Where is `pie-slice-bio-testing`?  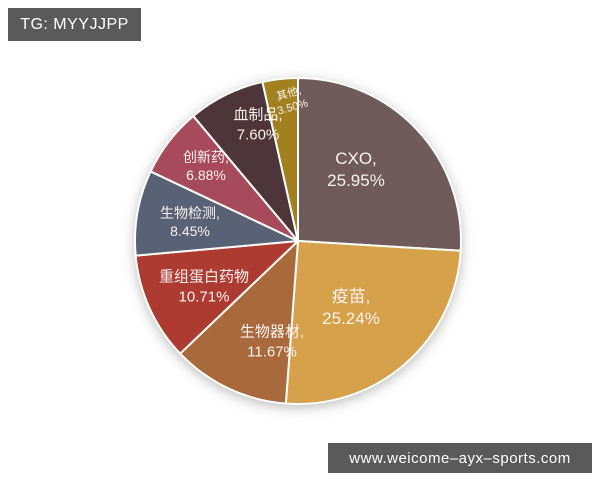
pie-slice-bio-testing is located at coordinates (216, 213).